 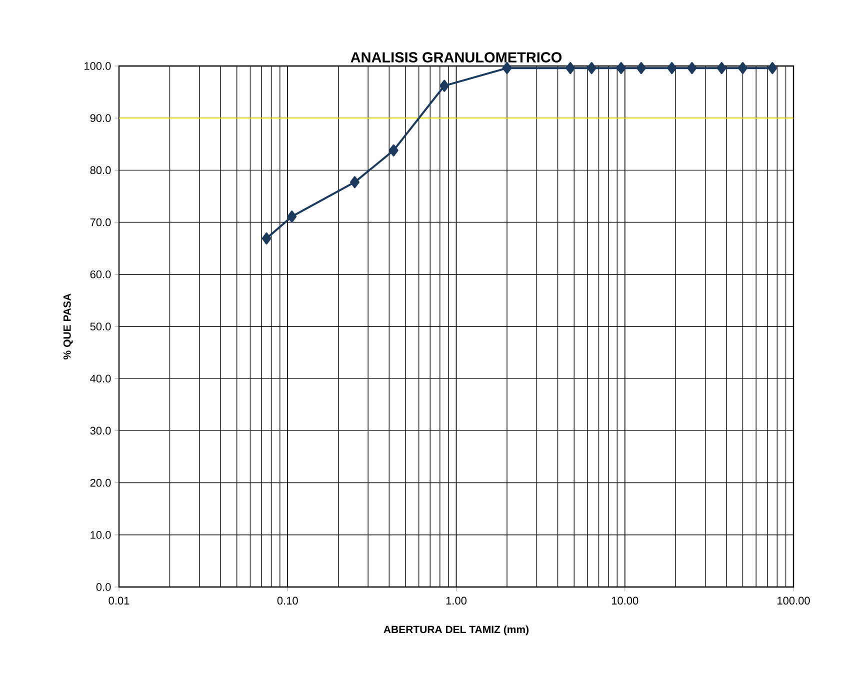 What do you see at coordinates (625, 600) in the screenshot?
I see `x-tick-label: 10.00` at bounding box center [625, 600].